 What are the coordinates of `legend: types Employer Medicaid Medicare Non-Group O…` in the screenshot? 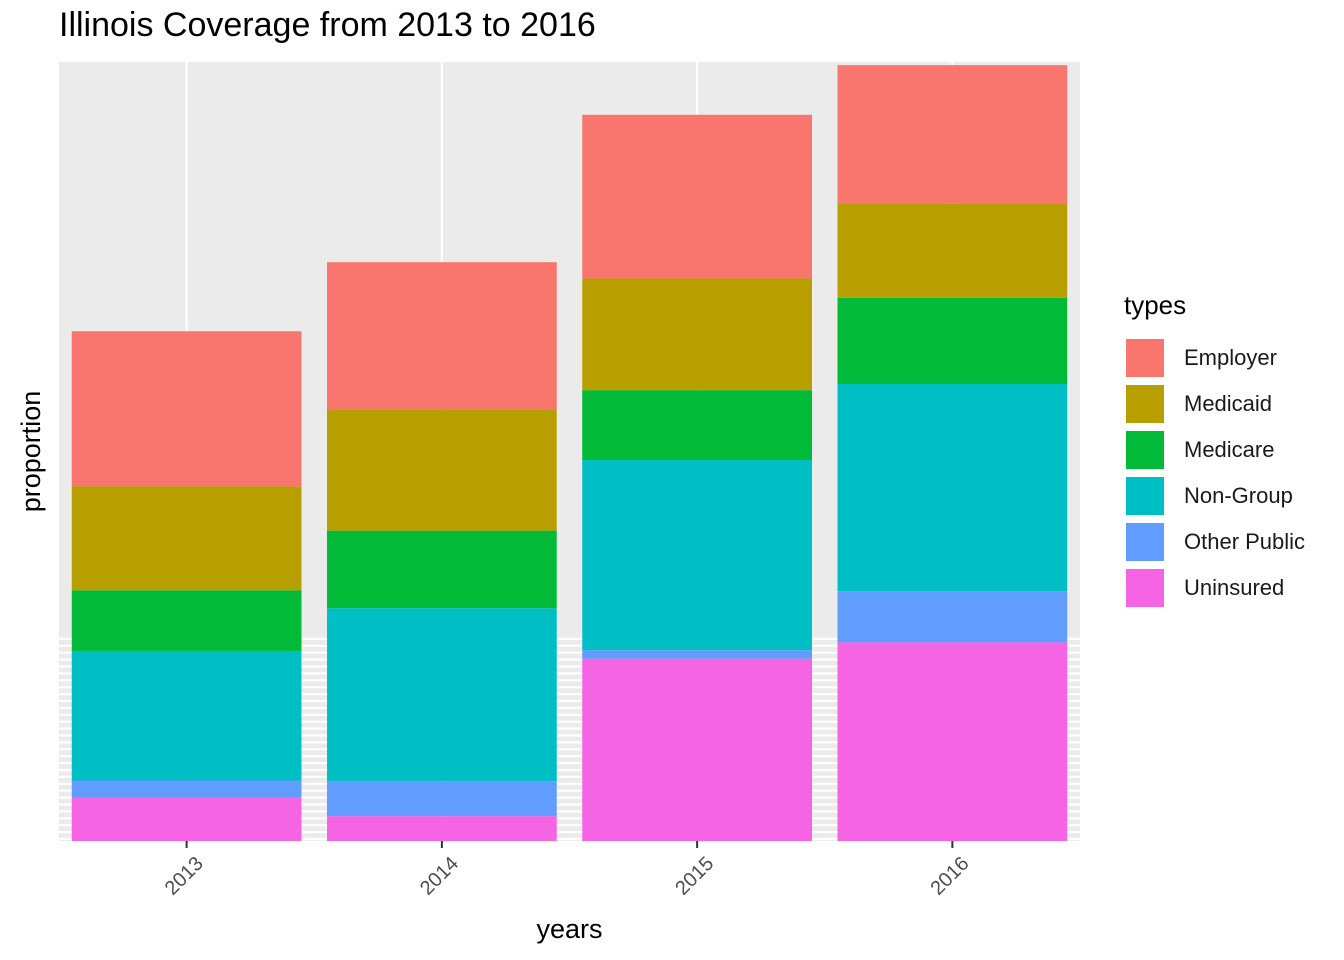 It's located at (1214, 450).